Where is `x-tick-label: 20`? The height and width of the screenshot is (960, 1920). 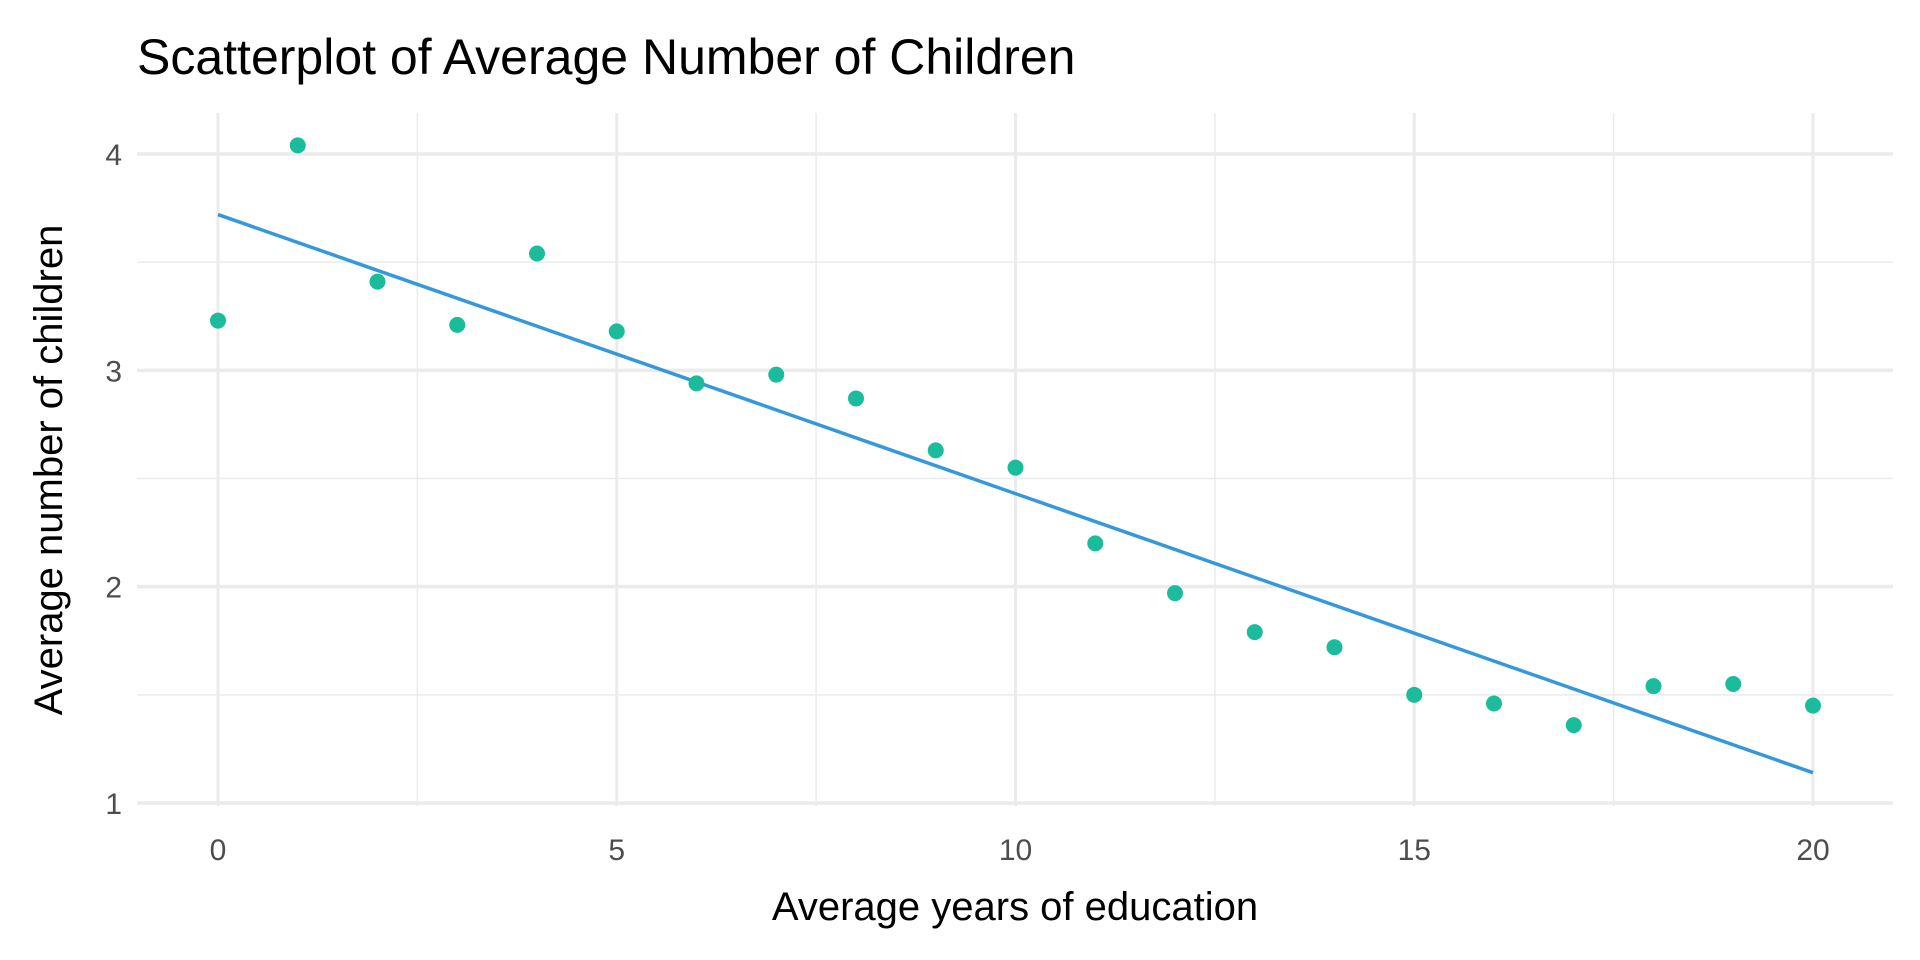 x-tick-label: 20 is located at coordinates (1812, 850).